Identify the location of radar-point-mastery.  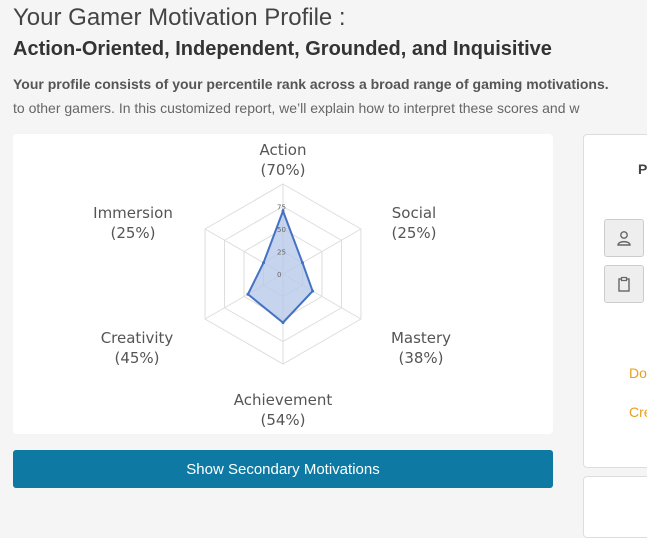
(313, 291).